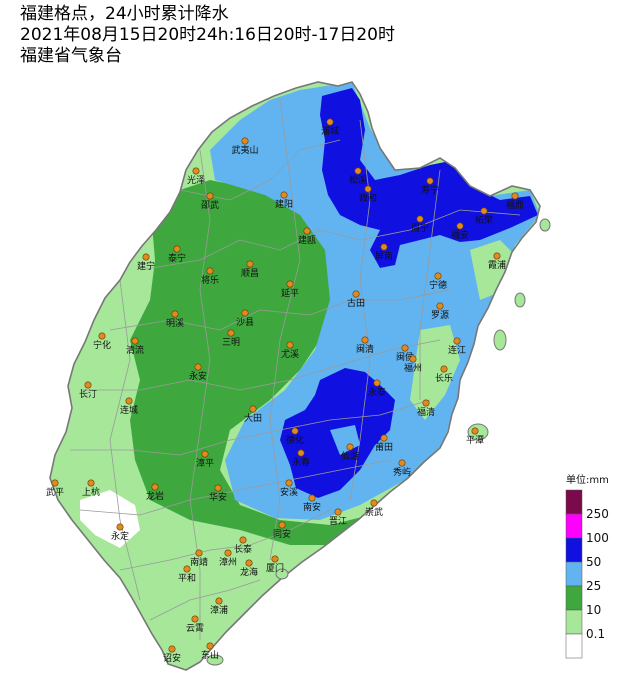 The image size is (640, 683). I want to click on station-38: 连城, so click(129, 406).